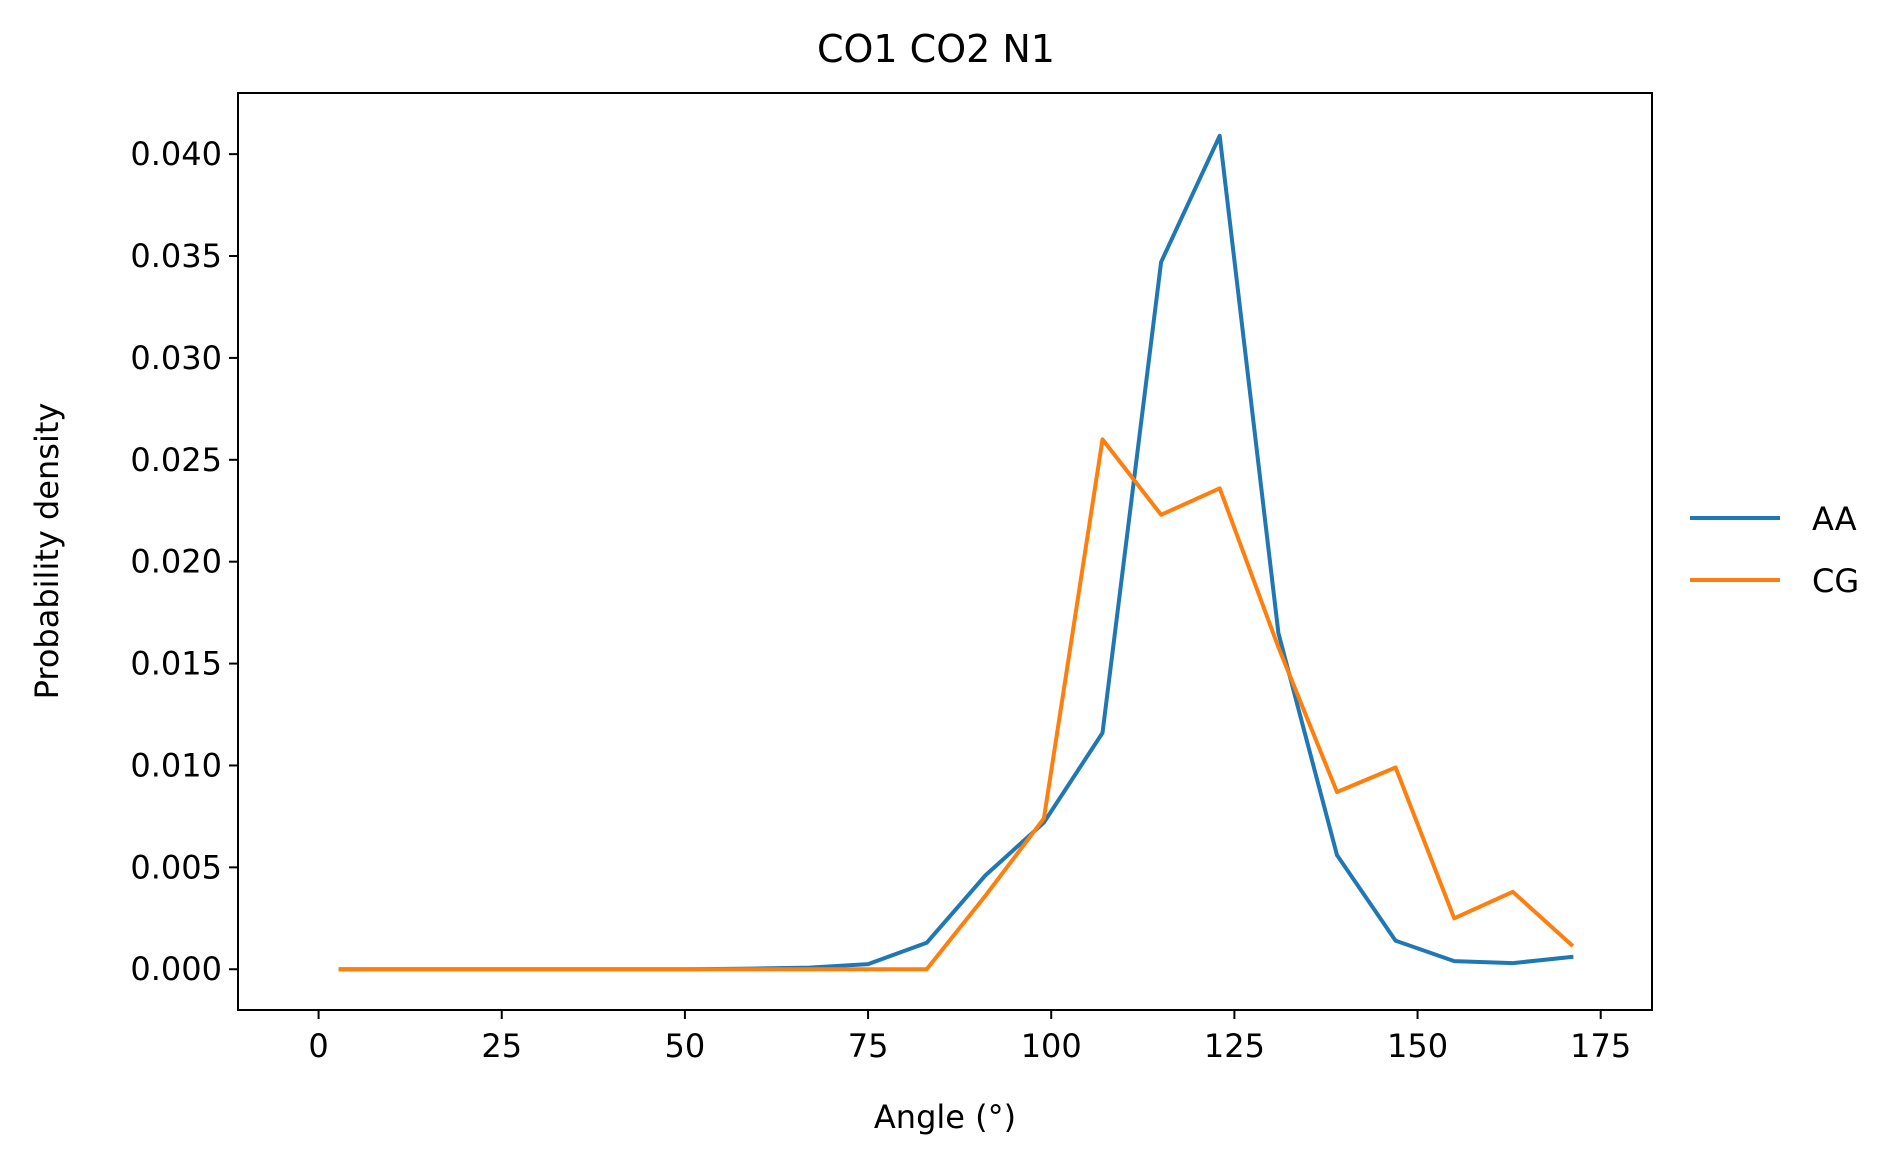  I want to click on y-axis-label: Probability density, so click(47, 551).